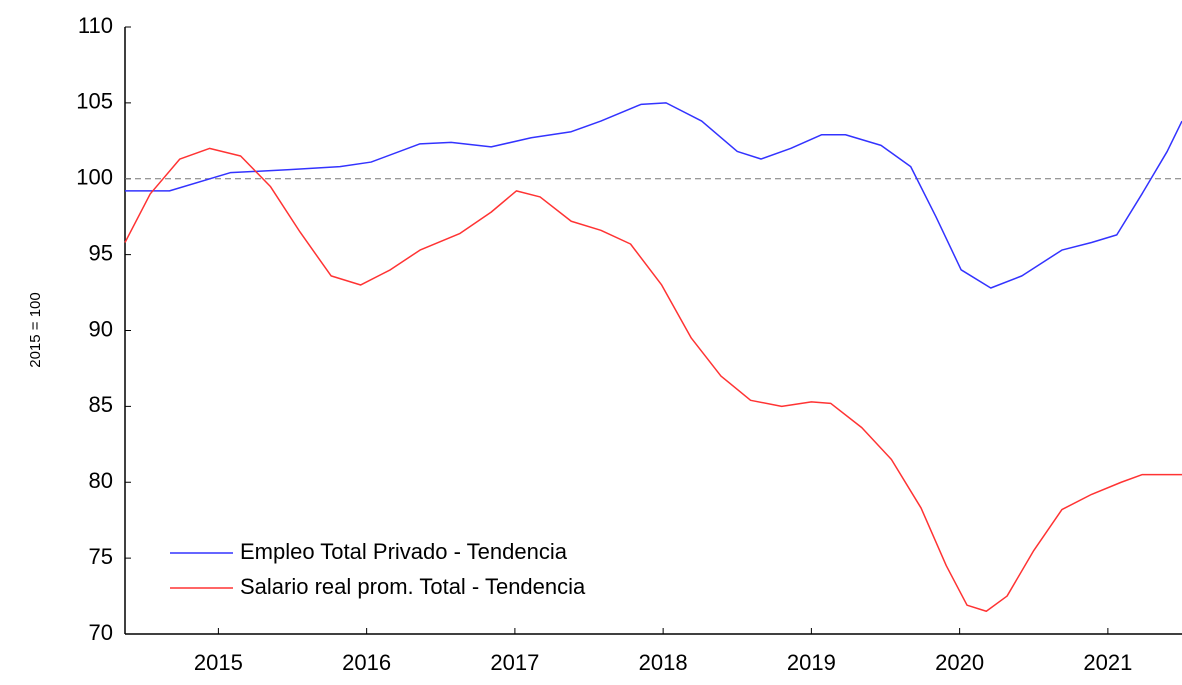 This screenshot has width=1182, height=685. What do you see at coordinates (101, 404) in the screenshot?
I see `y-tick-label: 85` at bounding box center [101, 404].